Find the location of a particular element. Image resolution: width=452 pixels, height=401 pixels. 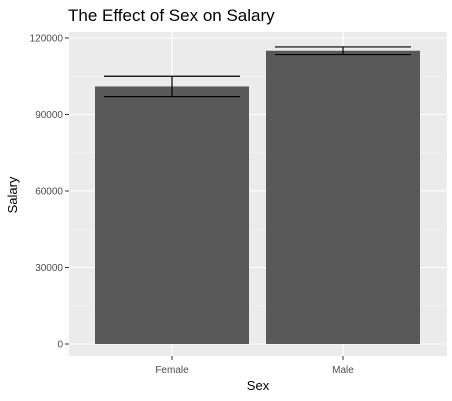

y-tick-label: 0 is located at coordinates (60, 345).